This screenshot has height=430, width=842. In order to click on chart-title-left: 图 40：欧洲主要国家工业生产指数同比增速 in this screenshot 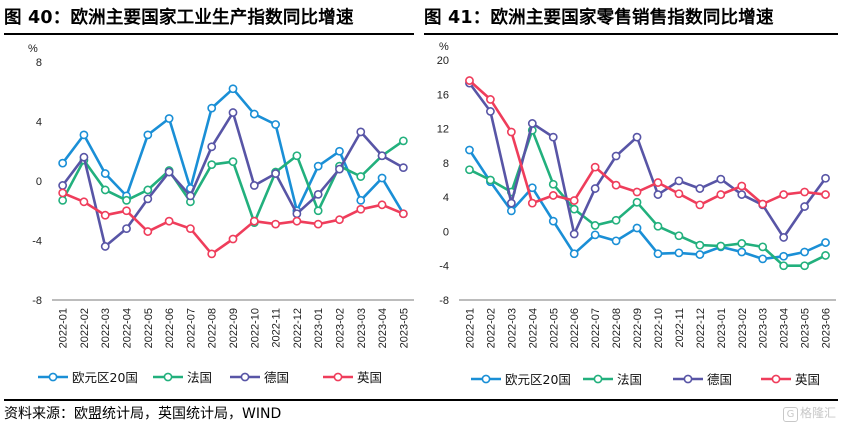, I will do `click(179, 18)`.